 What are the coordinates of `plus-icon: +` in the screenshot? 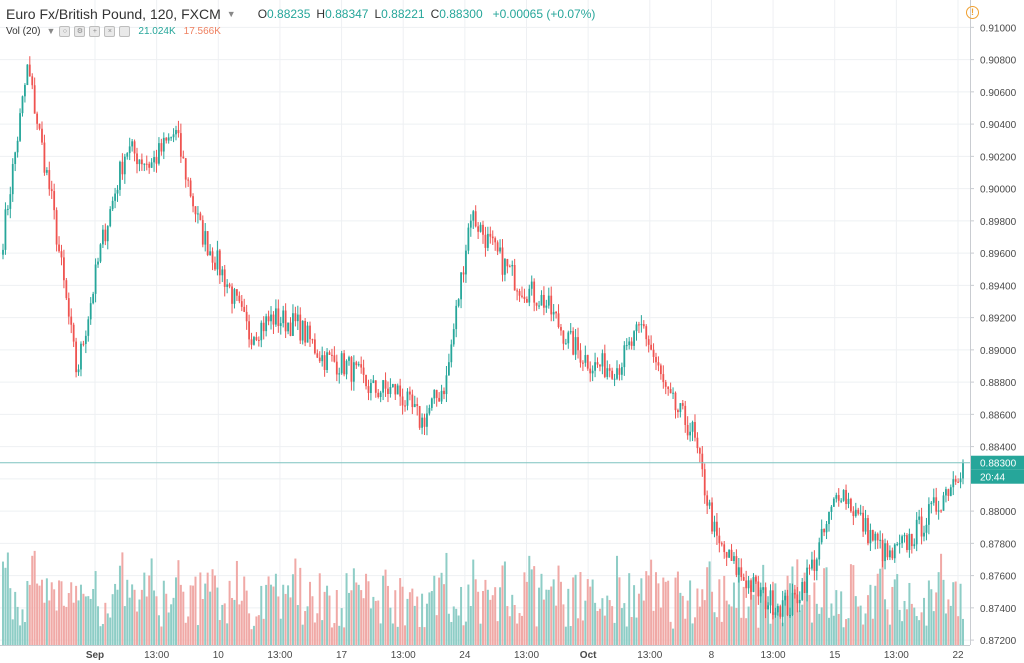 It's located at (95, 31).